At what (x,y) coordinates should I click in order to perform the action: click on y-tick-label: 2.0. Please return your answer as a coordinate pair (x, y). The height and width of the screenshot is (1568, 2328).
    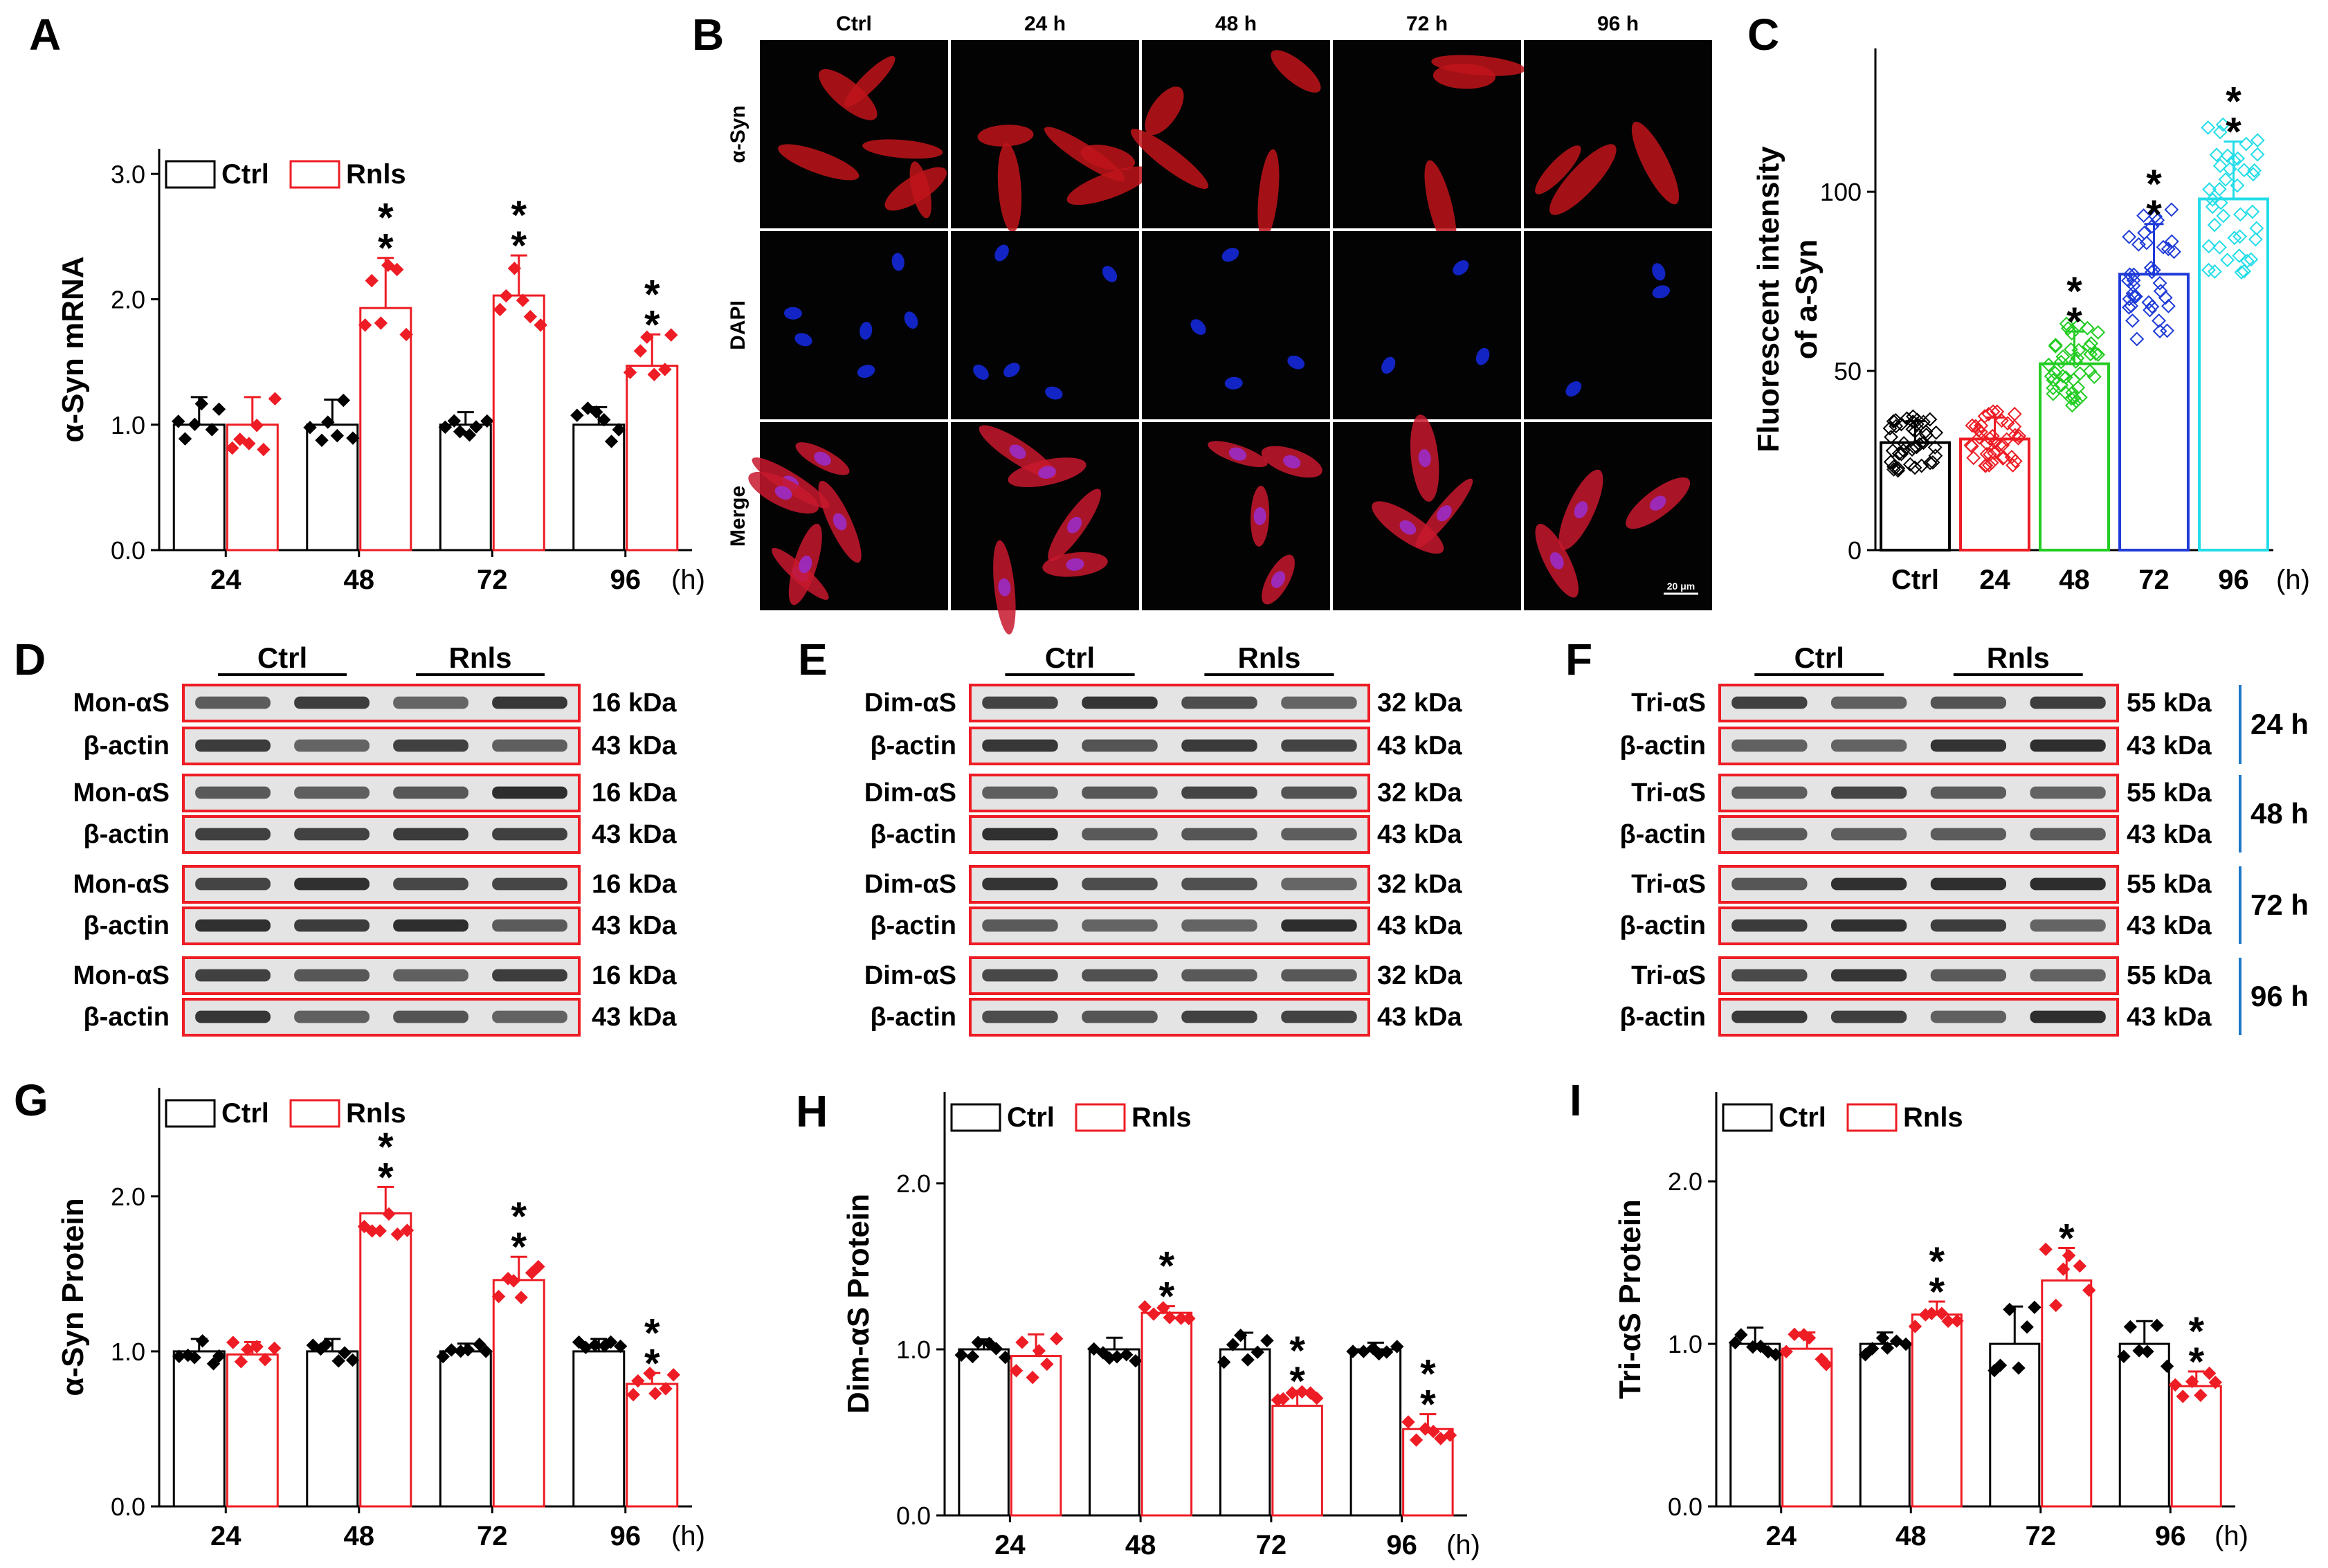
    Looking at the image, I should click on (913, 1183).